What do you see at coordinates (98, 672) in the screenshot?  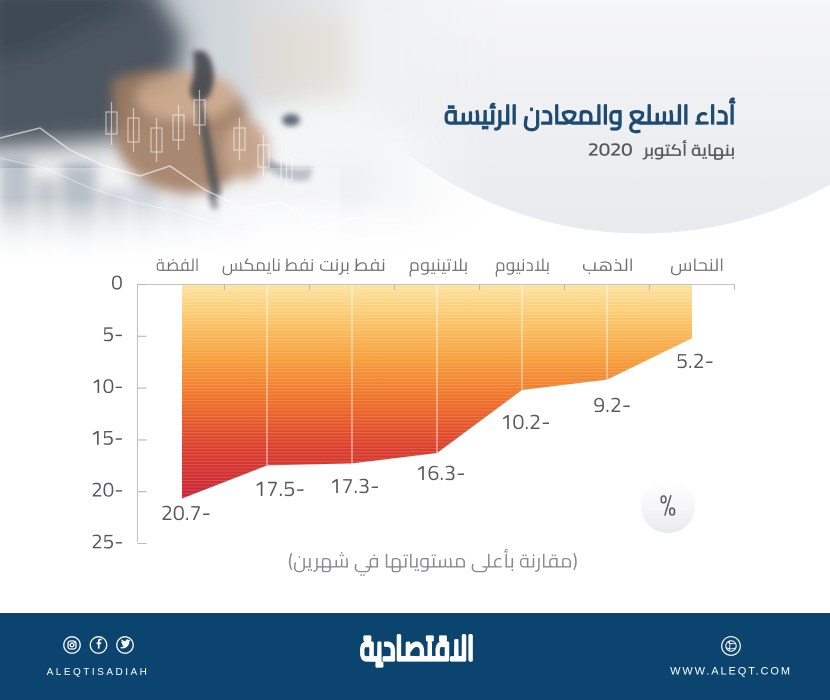 I see `svg-text: ALEQTISADIAH` at bounding box center [98, 672].